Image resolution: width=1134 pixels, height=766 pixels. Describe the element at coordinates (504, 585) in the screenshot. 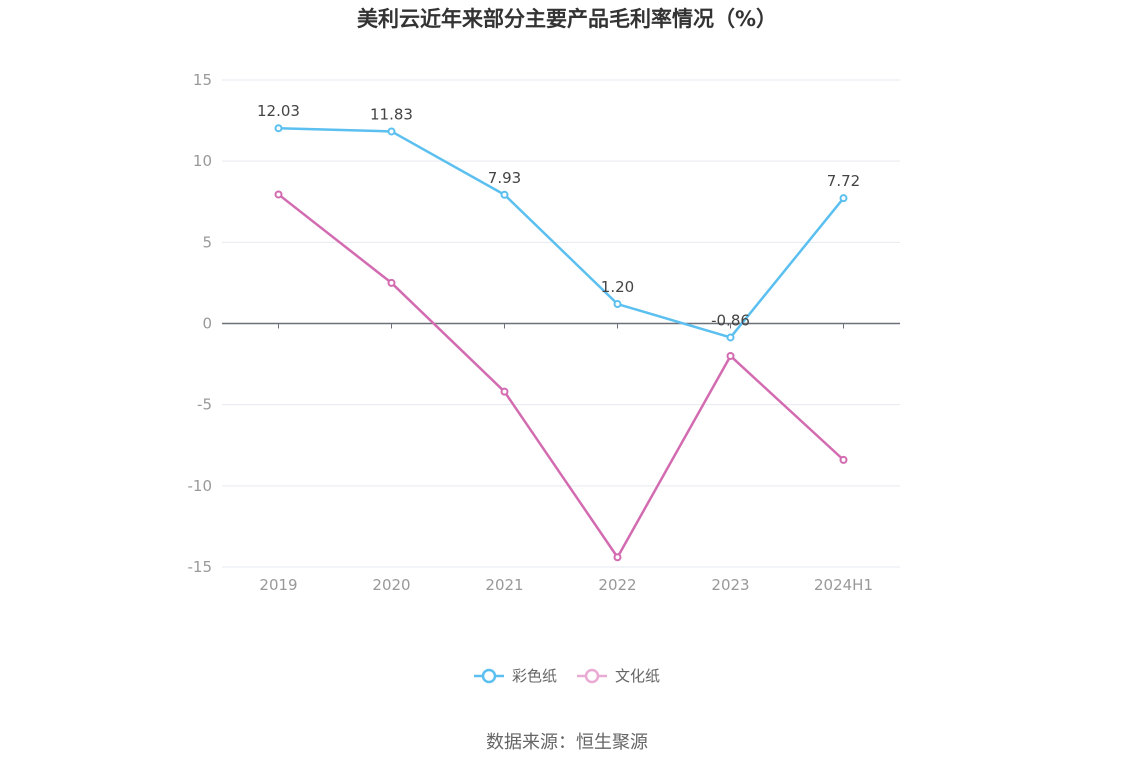

I see `x-tick-label: 2021` at that location.